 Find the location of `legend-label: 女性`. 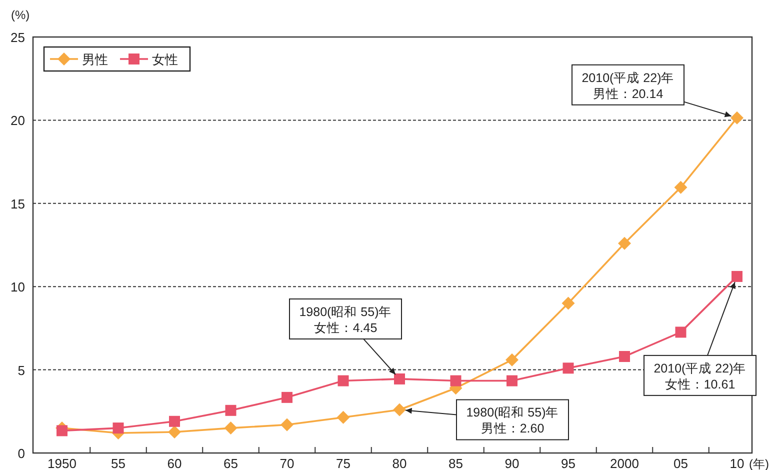

legend-label: 女性 is located at coordinates (165, 59).